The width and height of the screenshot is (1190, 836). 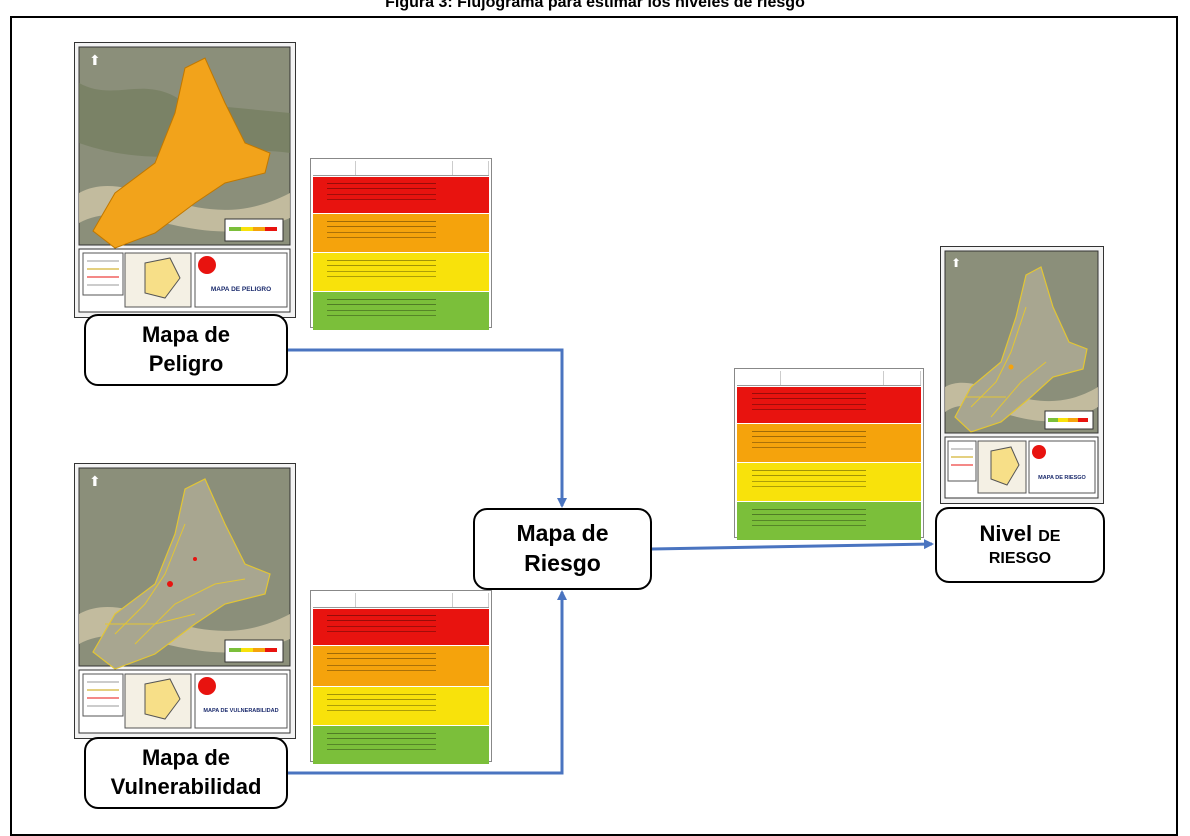 What do you see at coordinates (1062, 478) in the screenshot?
I see `risk-map-title: MAPA DE RIESGO` at bounding box center [1062, 478].